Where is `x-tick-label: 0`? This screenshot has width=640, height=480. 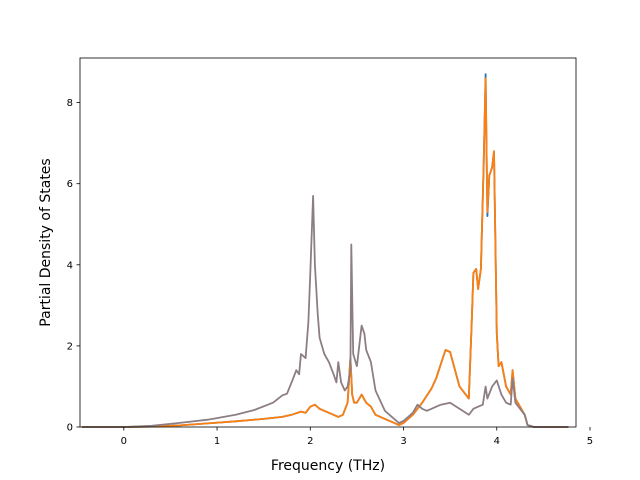
x-tick-label: 0 is located at coordinates (124, 441).